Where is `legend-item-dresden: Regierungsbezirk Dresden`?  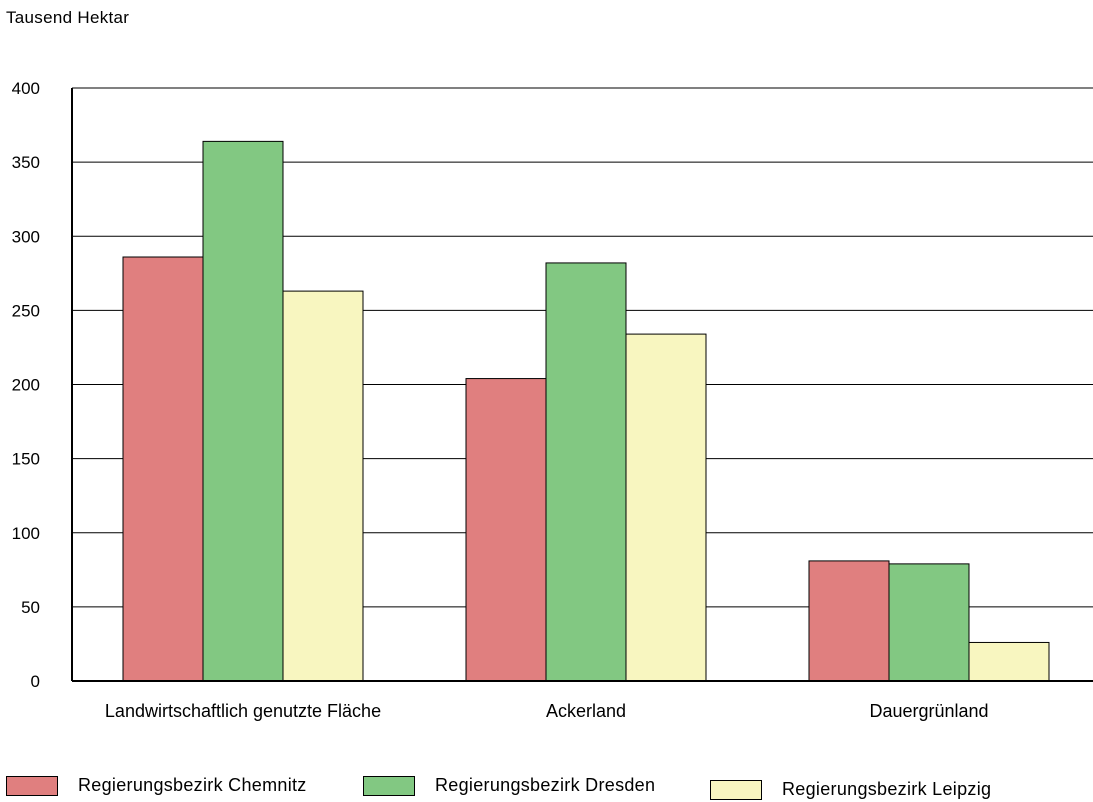 legend-item-dresden: Regierungsbezirk Dresden is located at coordinates (509, 785).